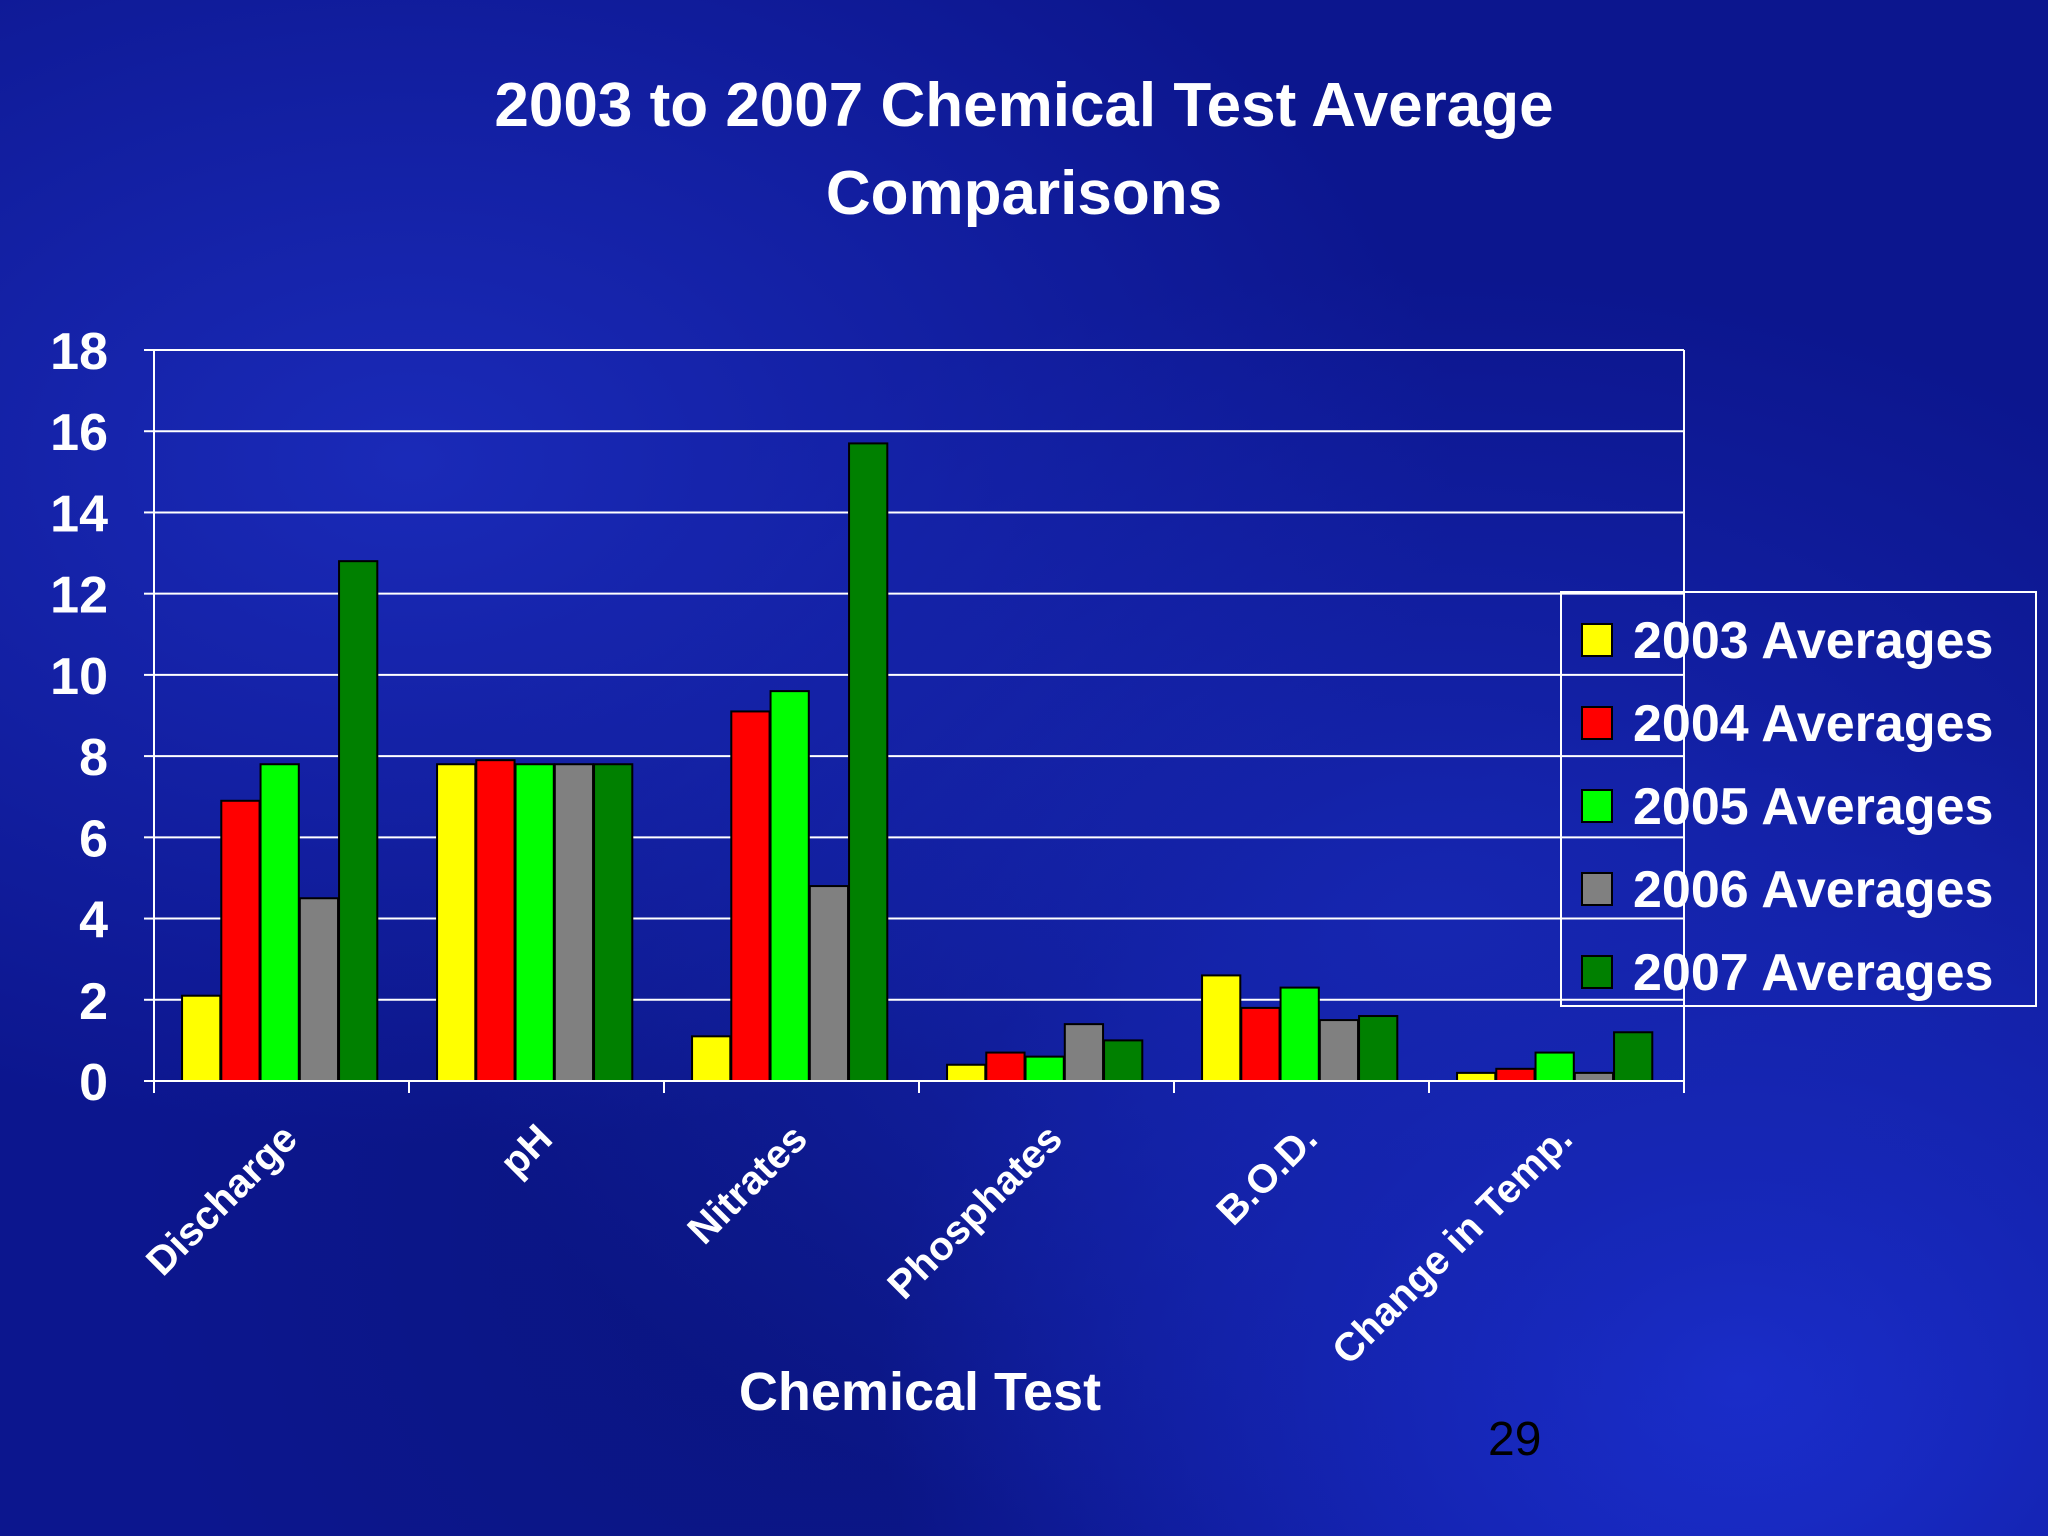 This screenshot has height=1536, width=2048. What do you see at coordinates (747, 1184) in the screenshot?
I see `x-tick-label-nitrates: Nitrates` at bounding box center [747, 1184].